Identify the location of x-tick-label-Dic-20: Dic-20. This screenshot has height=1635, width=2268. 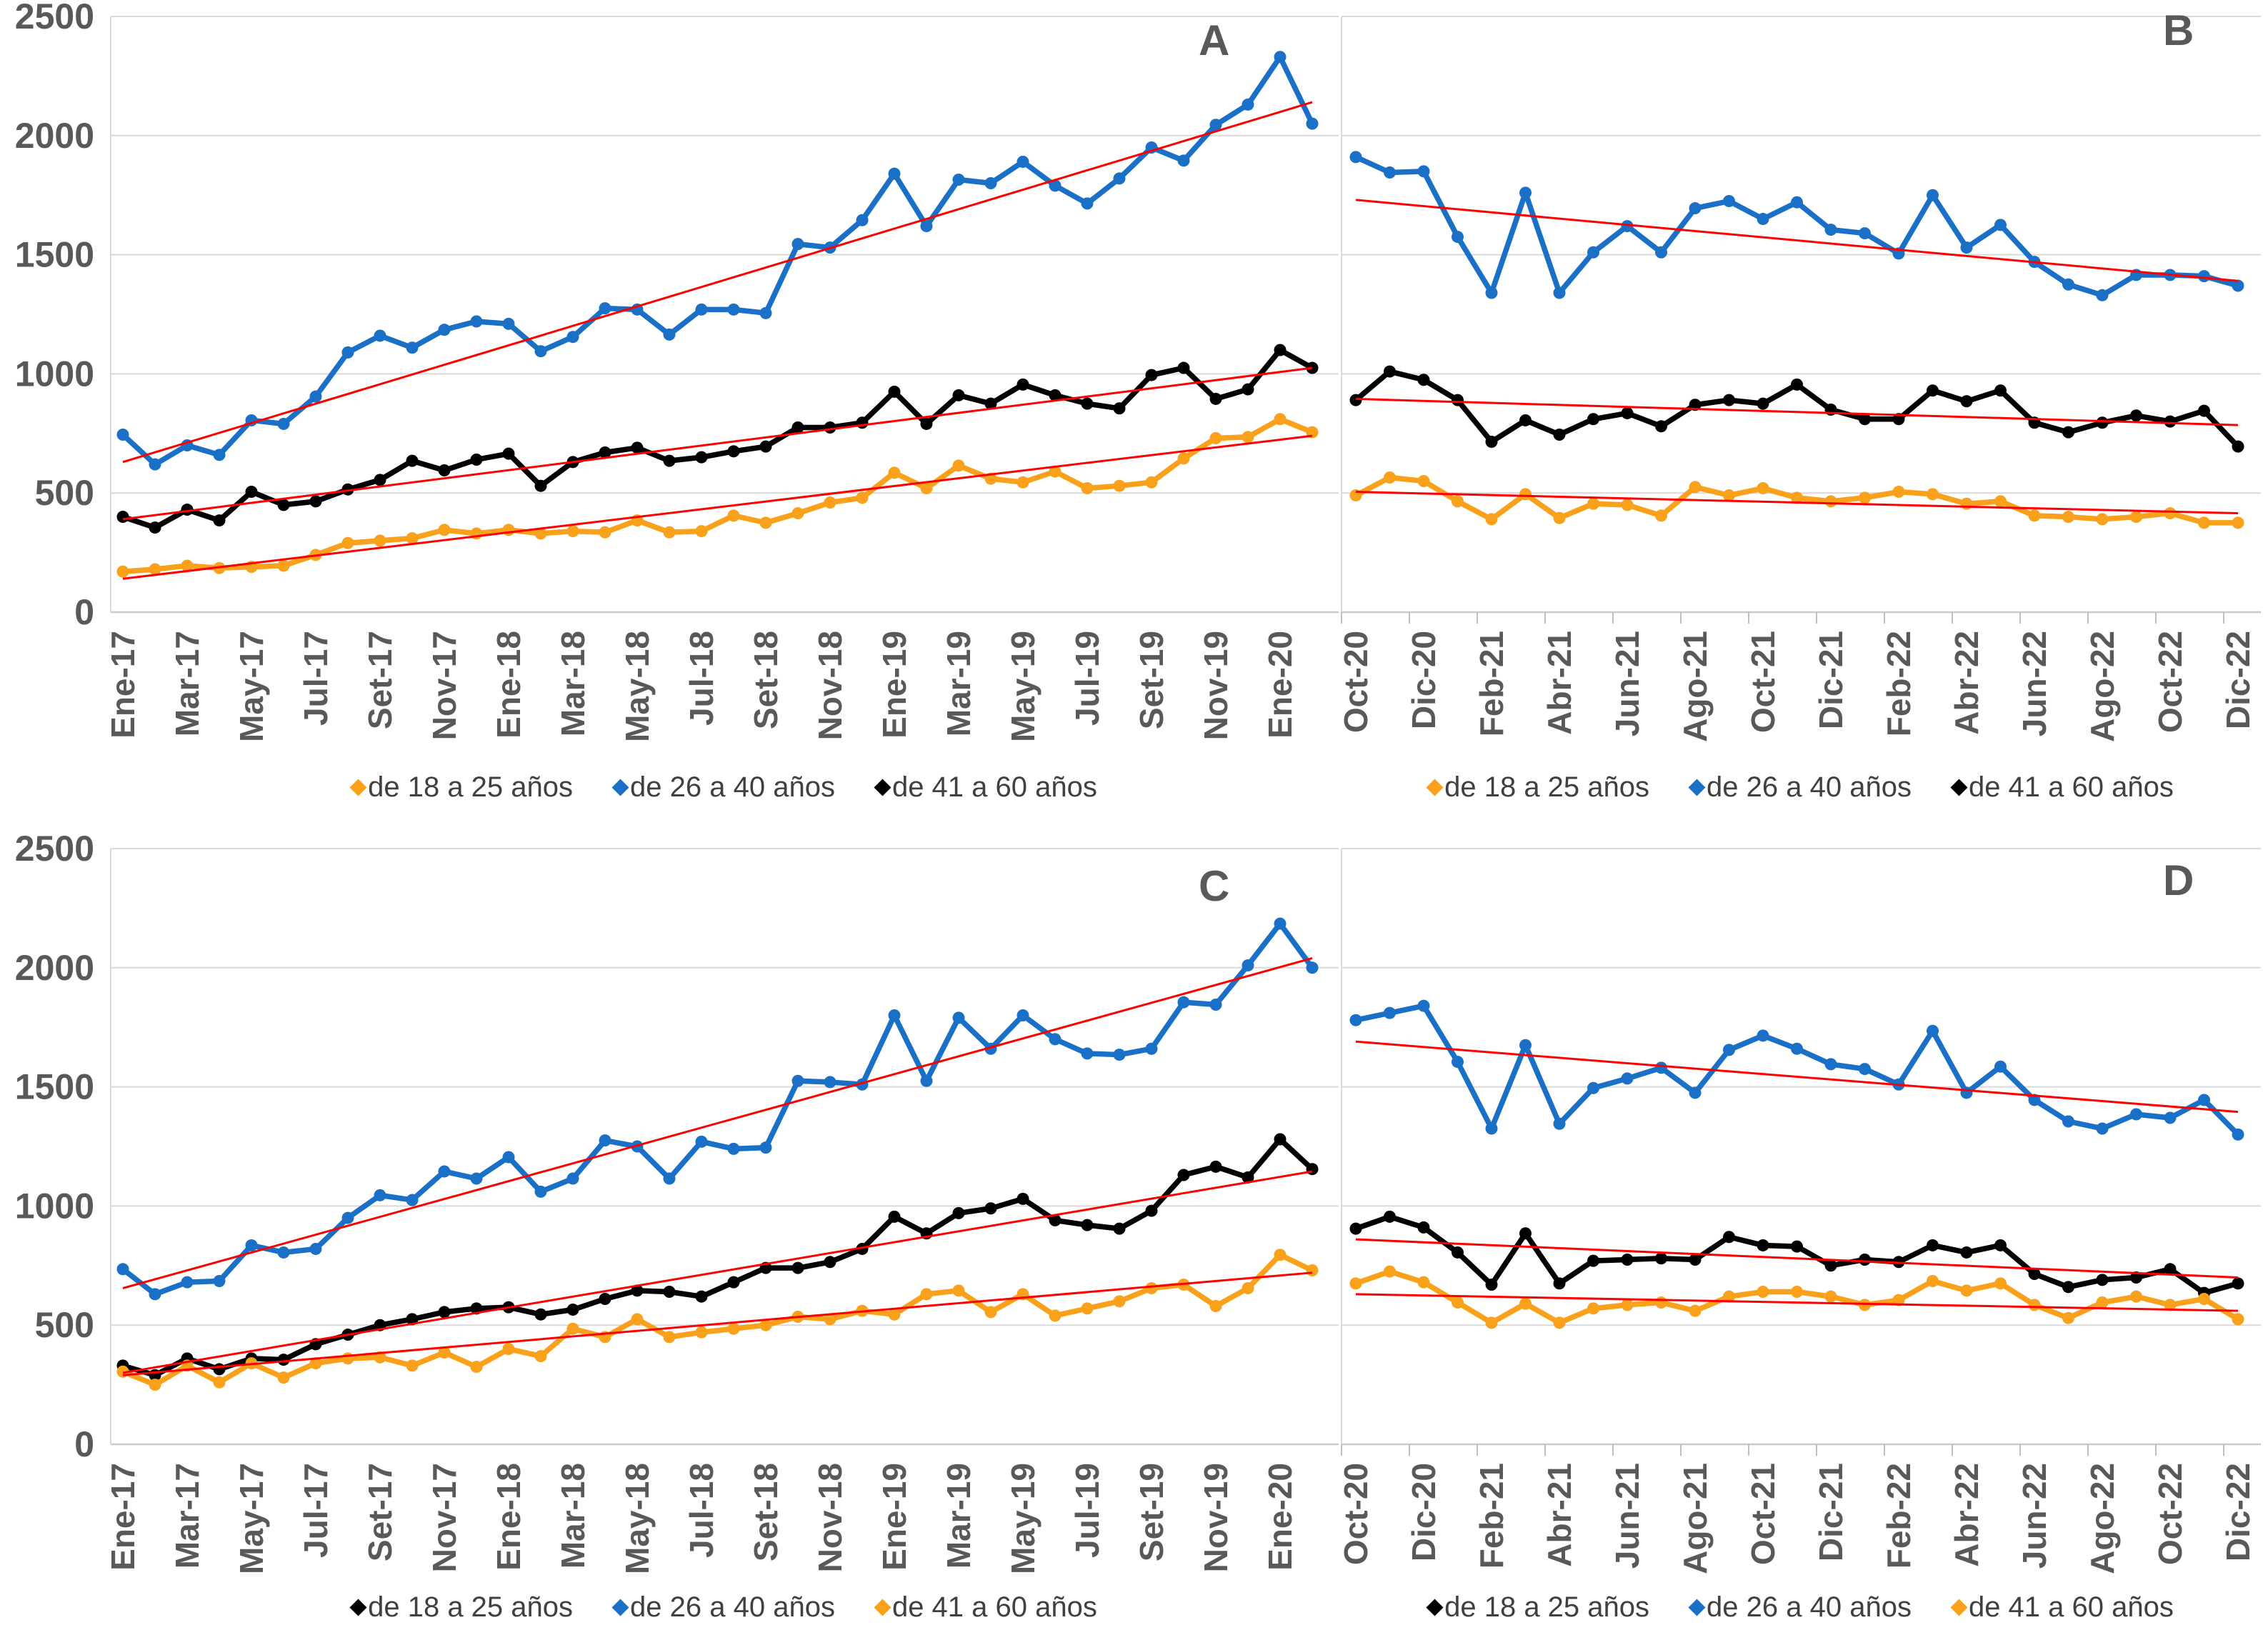
(1423, 1512).